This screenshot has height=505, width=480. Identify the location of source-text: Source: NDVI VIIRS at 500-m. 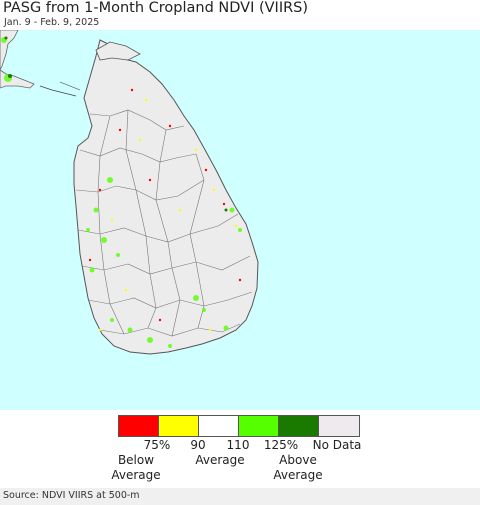
(71, 495).